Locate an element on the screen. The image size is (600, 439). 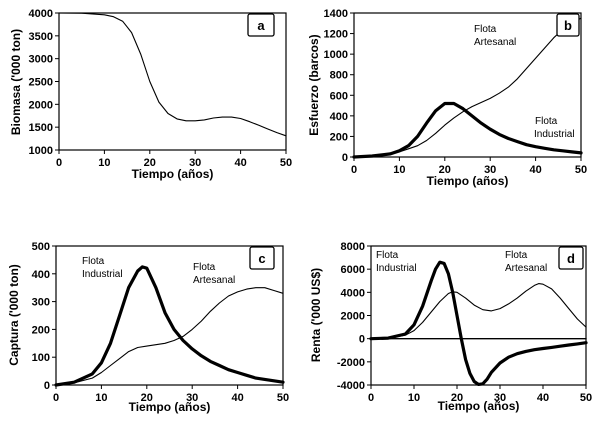
y-tick-label: 100 is located at coordinates (41, 358).